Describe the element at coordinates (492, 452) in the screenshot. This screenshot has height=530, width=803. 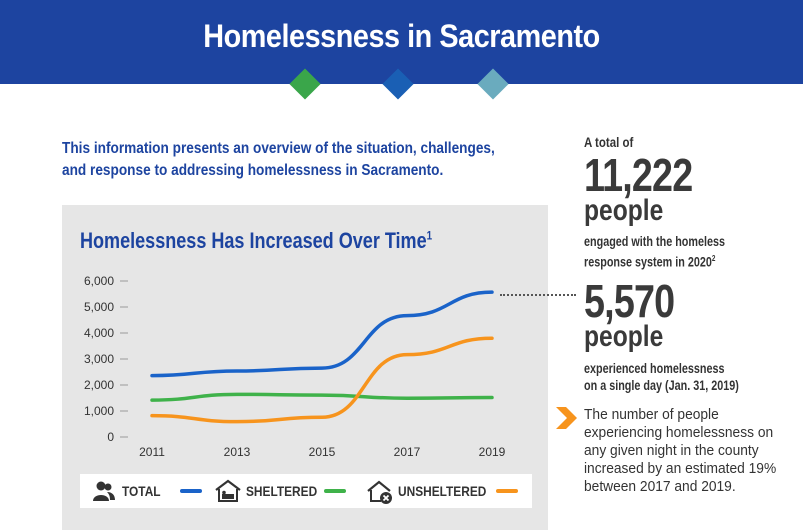
I see `x-tick-label: 2019` at that location.